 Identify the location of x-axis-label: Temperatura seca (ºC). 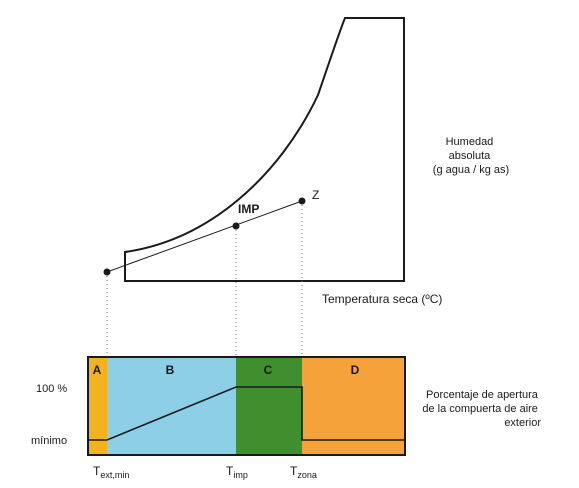
(382, 299).